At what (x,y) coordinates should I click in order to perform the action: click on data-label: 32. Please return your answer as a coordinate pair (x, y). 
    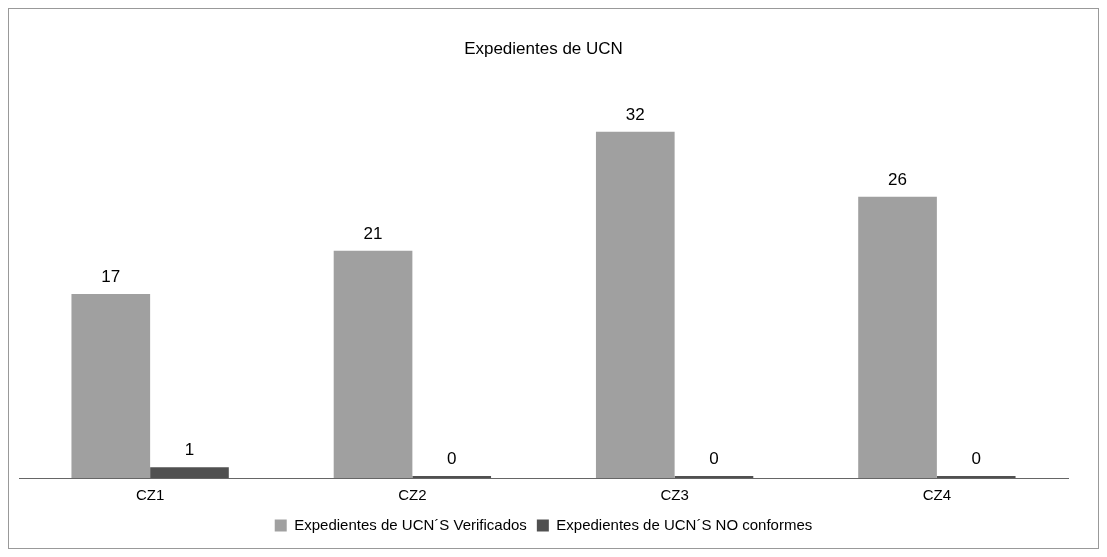
    Looking at the image, I should click on (635, 115).